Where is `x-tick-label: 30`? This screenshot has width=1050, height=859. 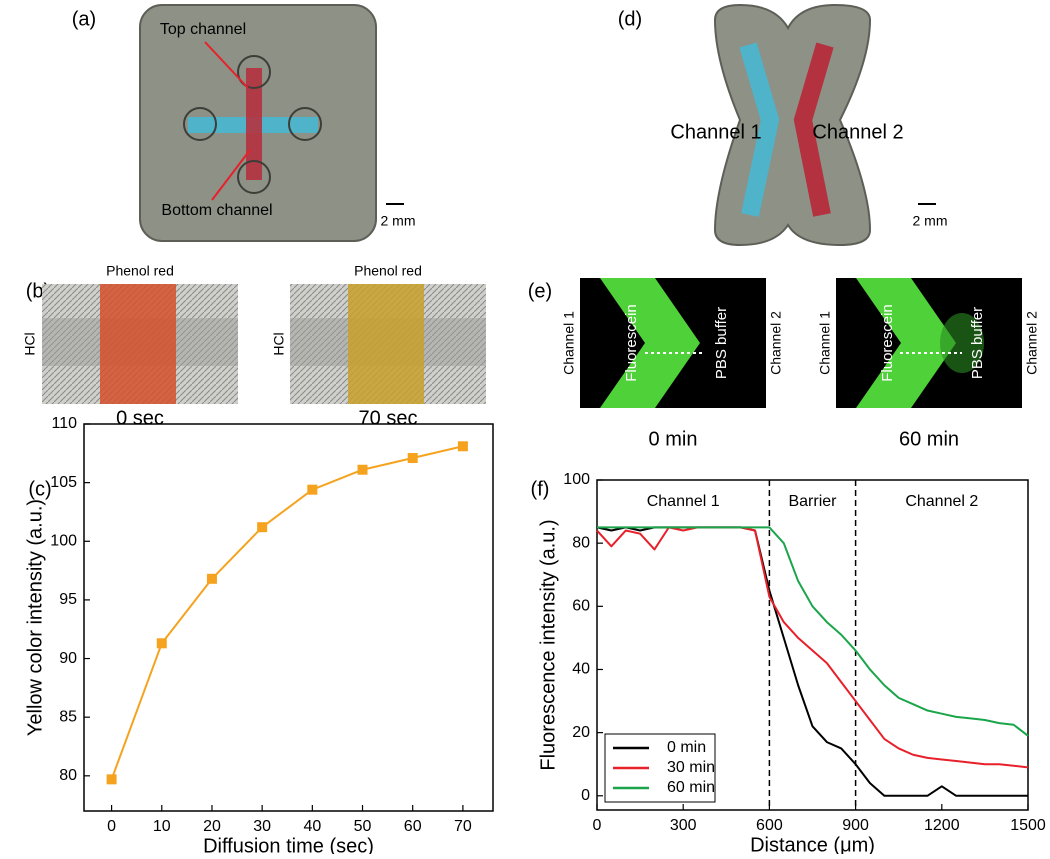
x-tick-label: 30 is located at coordinates (262, 826).